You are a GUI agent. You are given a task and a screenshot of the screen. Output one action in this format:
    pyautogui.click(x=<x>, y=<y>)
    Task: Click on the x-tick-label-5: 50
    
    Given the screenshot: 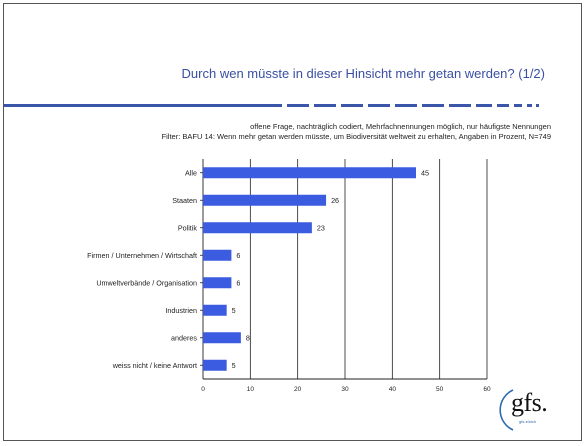 What is the action you would take?
    pyautogui.click(x=440, y=389)
    